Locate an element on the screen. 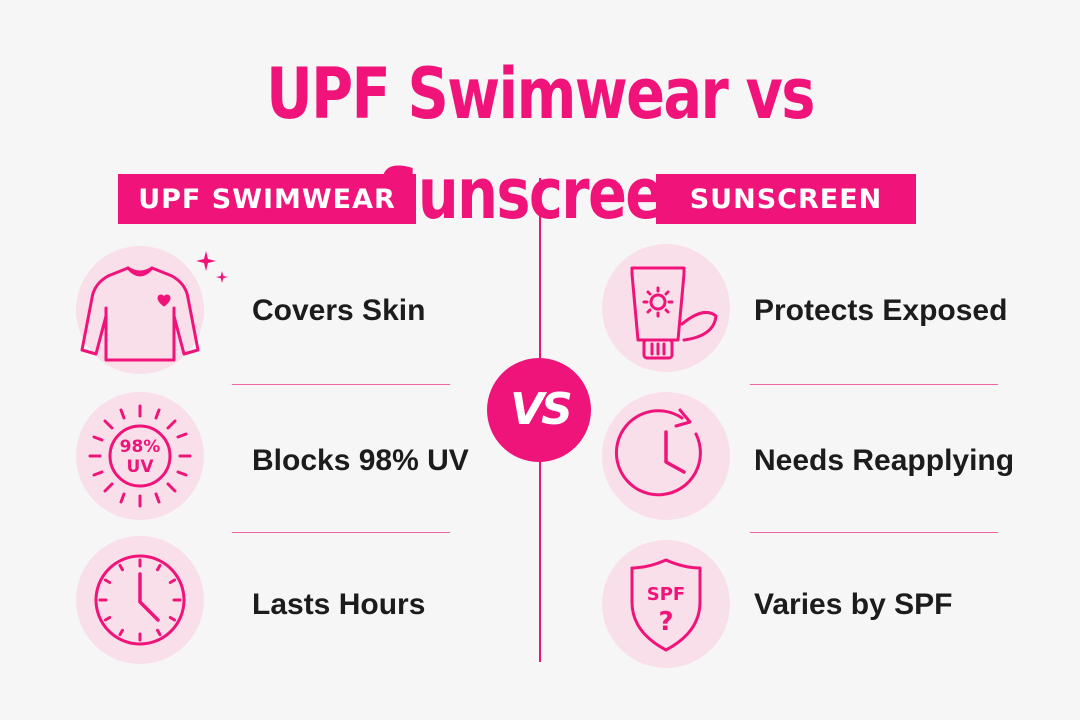 This screenshot has width=1080, height=720. right-item-label-1: Protects Exposed is located at coordinates (881, 310).